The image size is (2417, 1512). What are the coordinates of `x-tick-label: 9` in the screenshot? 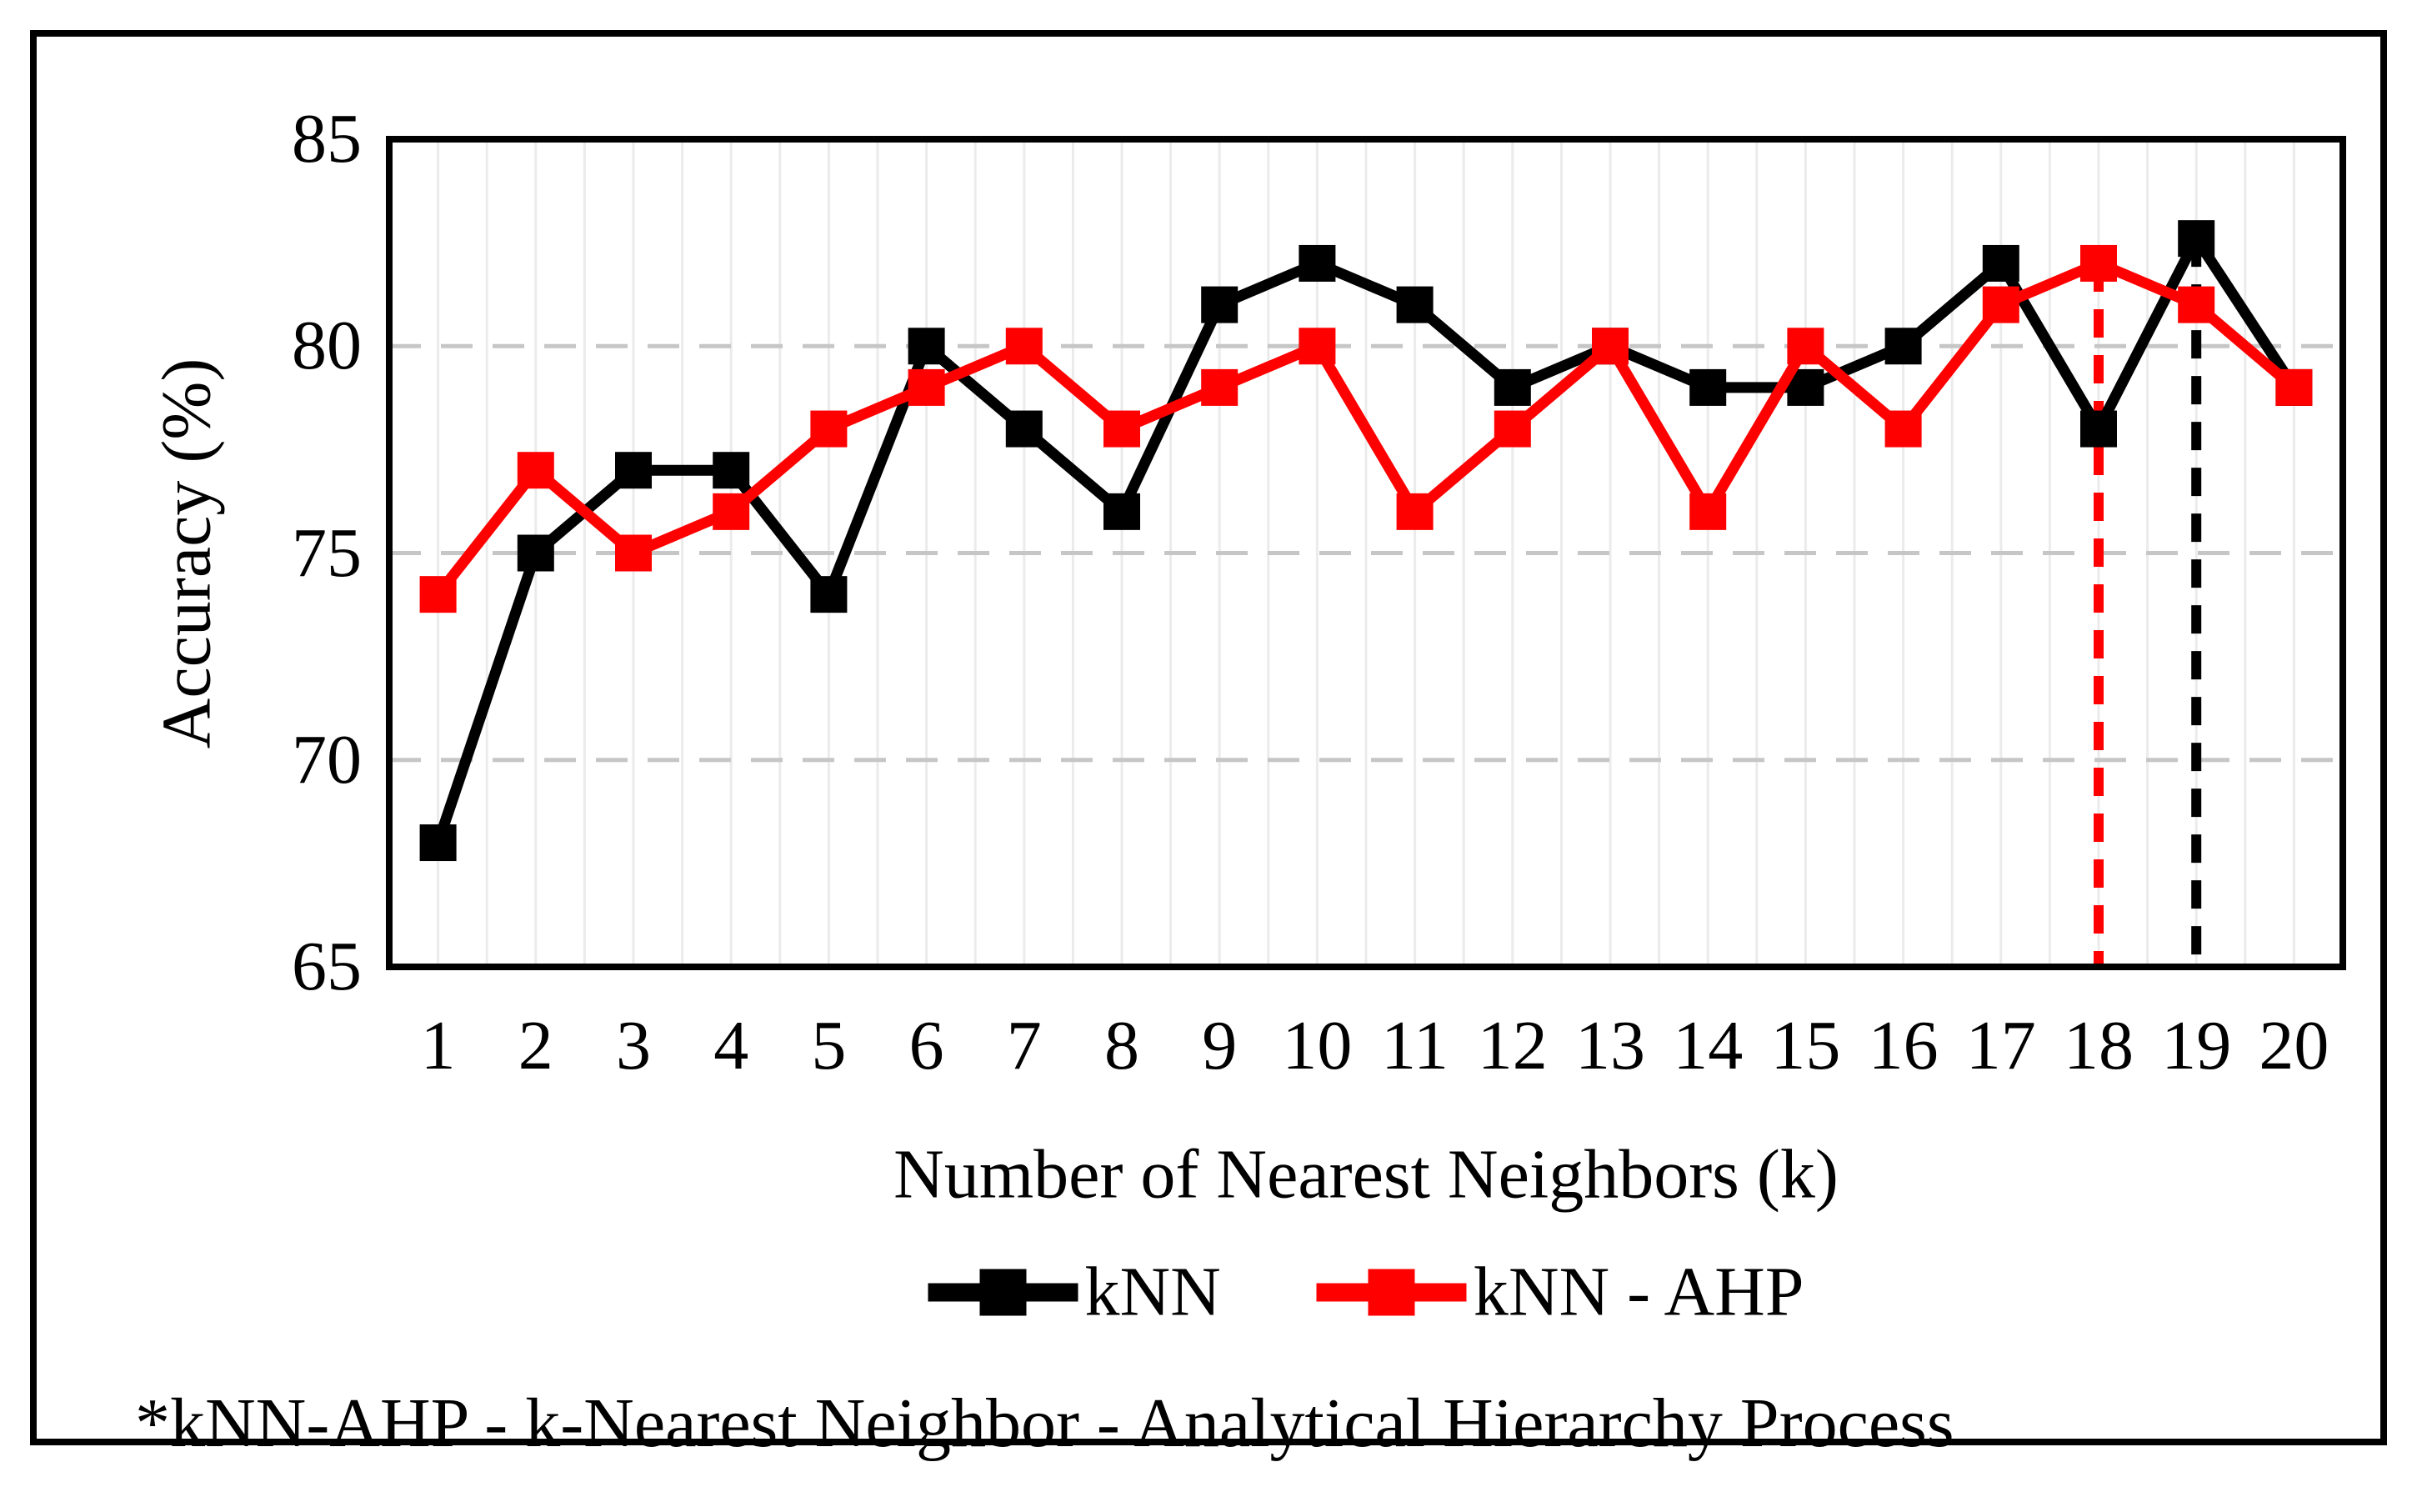 It's located at (1220, 1045).